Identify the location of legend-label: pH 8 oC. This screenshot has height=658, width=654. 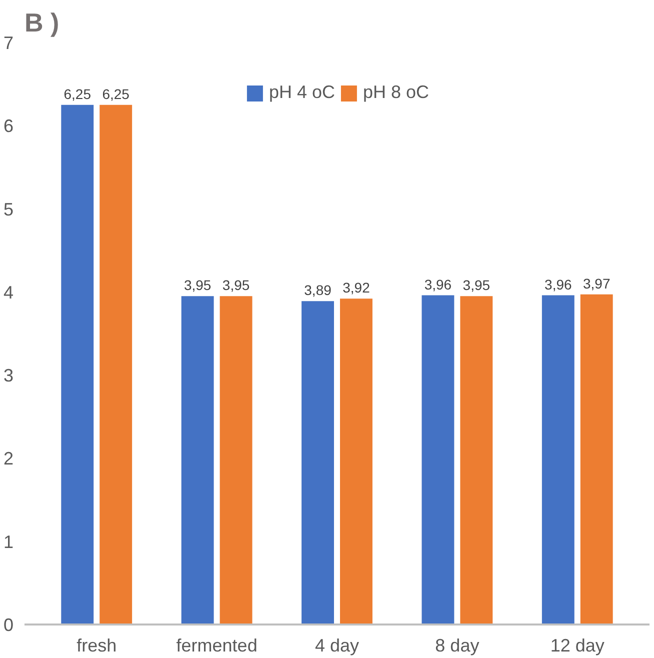
(396, 92).